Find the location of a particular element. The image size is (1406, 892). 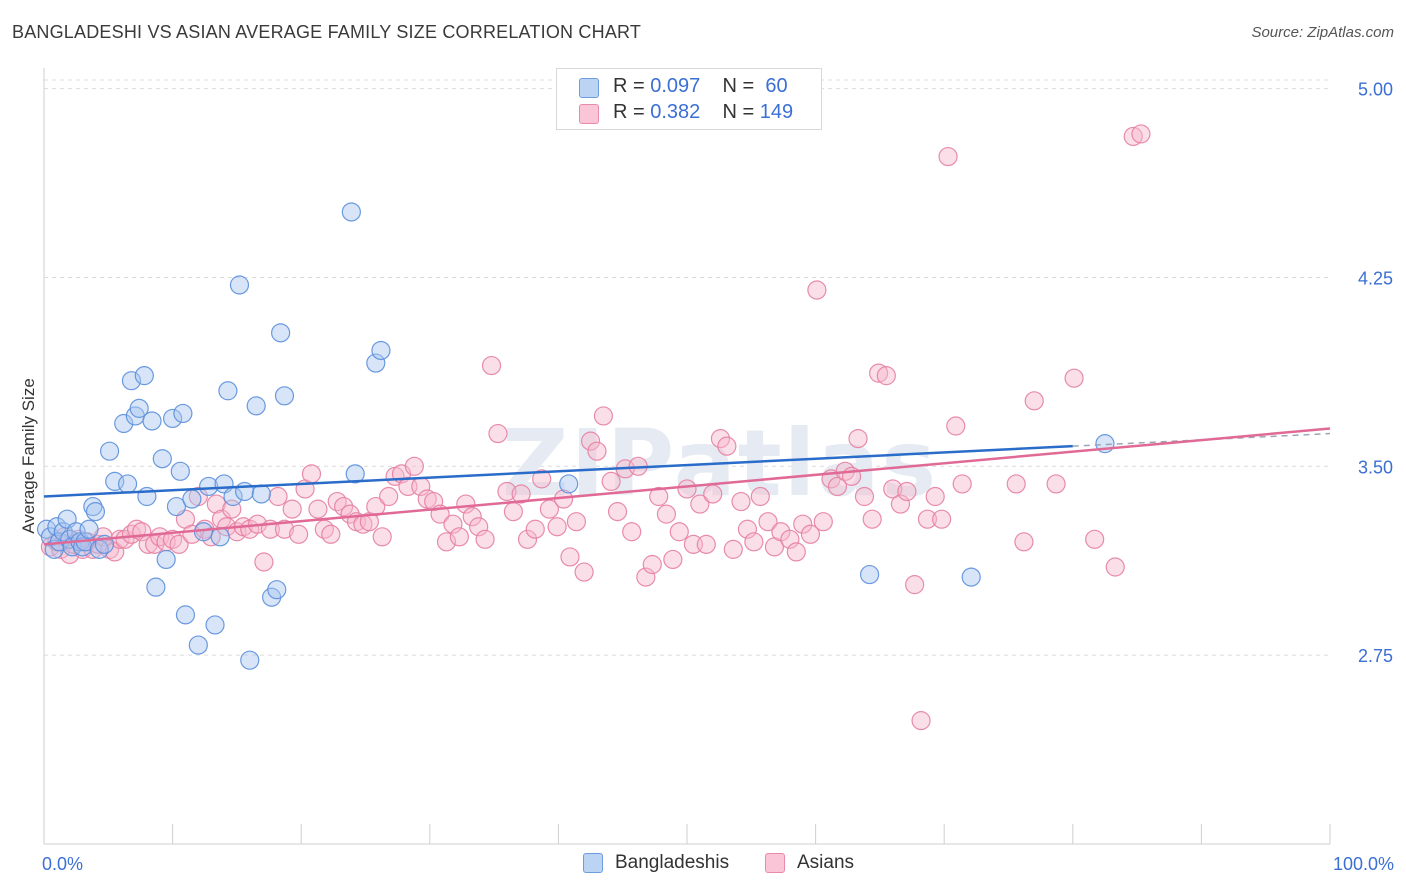

legend-label-bangladeshis: Bangladeshis is located at coordinates (672, 862).